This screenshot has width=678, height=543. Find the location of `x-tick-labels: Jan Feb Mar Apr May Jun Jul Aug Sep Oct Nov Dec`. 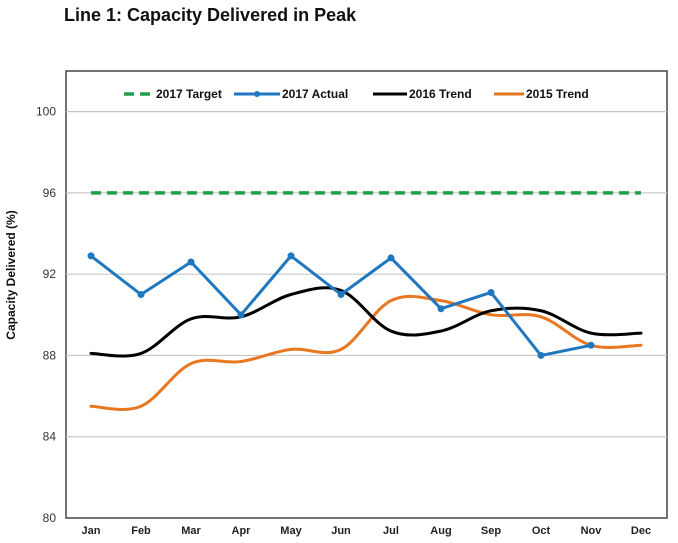

x-tick-labels: Jan Feb Mar Apr May Jun Jul Aug Sep Oct Nov Dec is located at coordinates (367, 531).